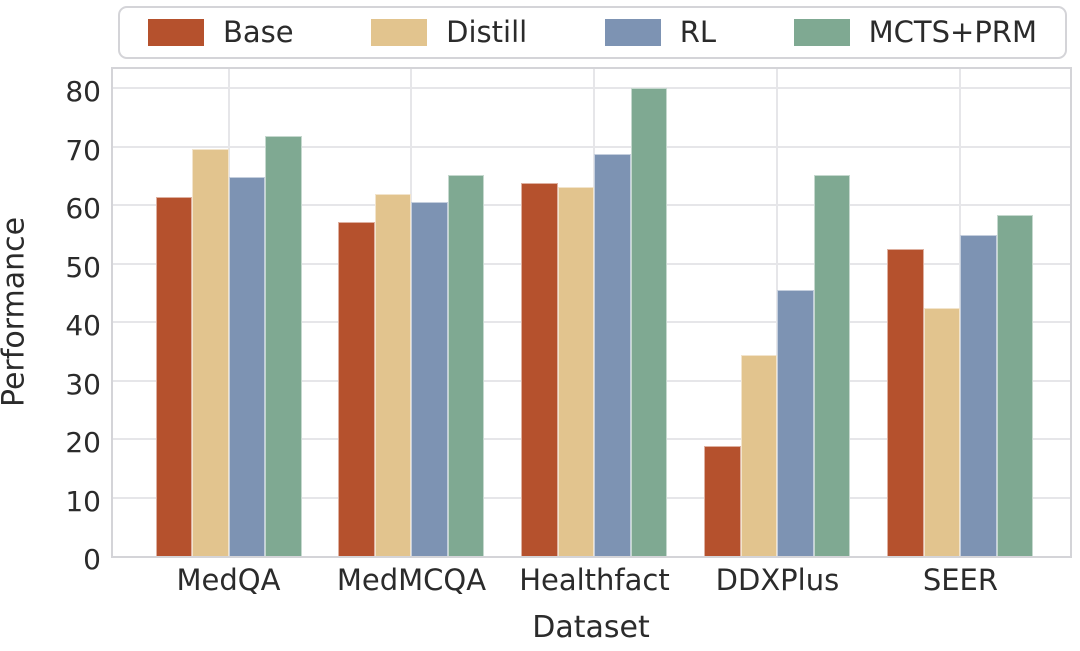 This screenshot has height=651, width=1080. I want to click on y-tick-label: 40, so click(83, 326).